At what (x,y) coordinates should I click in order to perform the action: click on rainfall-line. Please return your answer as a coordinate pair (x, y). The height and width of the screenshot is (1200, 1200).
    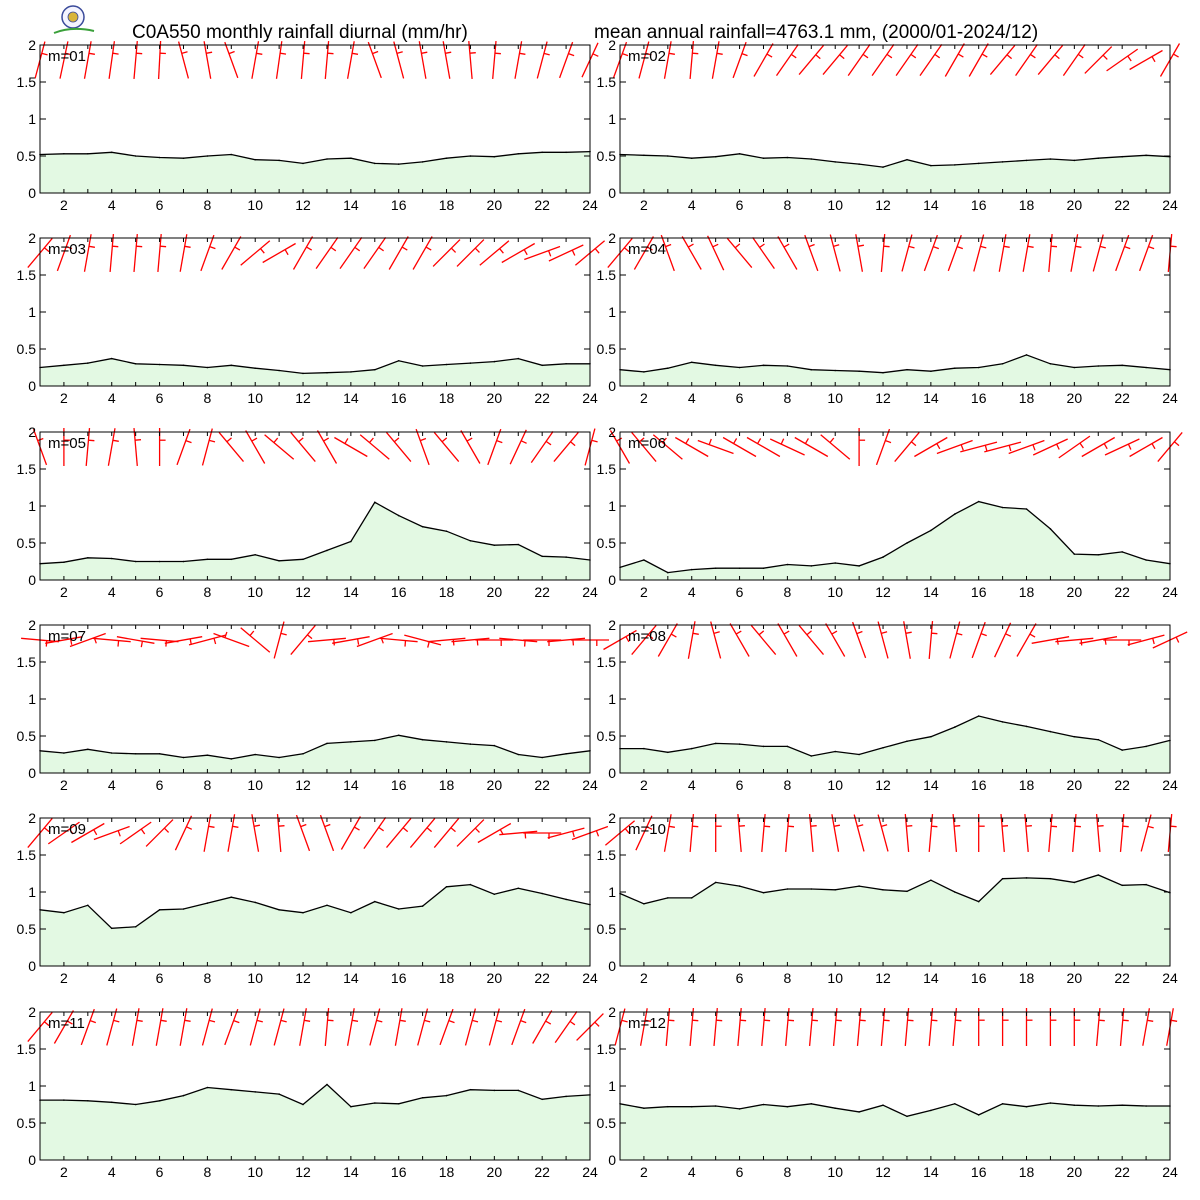
    Looking at the image, I should click on (315, 533).